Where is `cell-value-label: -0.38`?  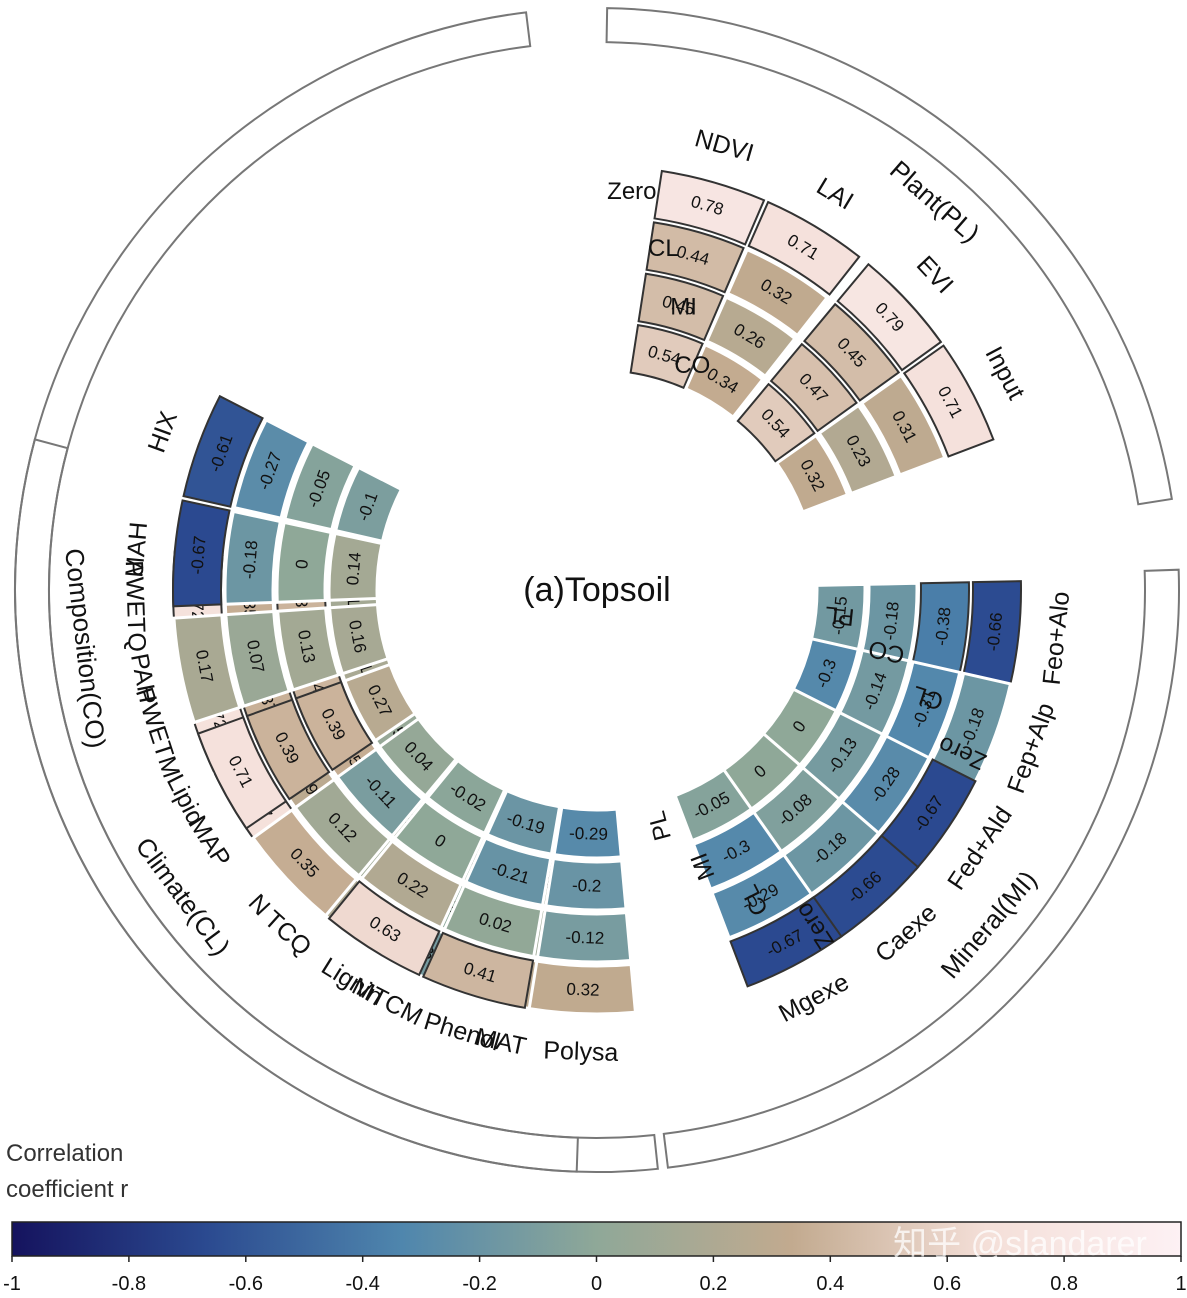
cell-value-label: -0.38 is located at coordinates (943, 626).